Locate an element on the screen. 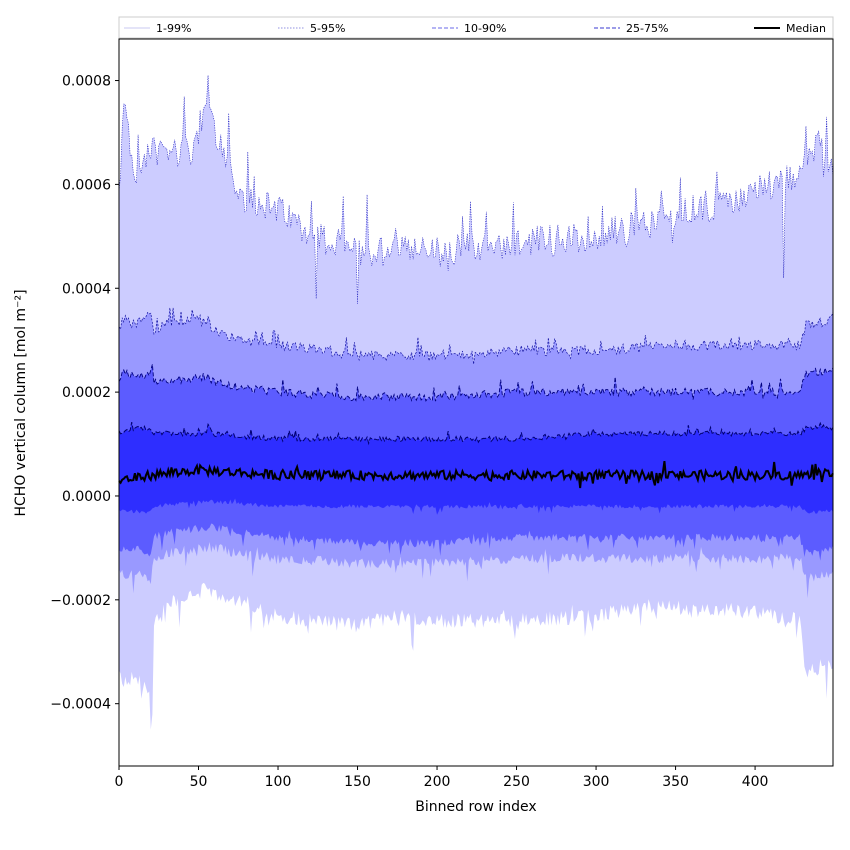 The height and width of the screenshot is (850, 850). band-upper-line-25-75pct is located at coordinates (476, 433).